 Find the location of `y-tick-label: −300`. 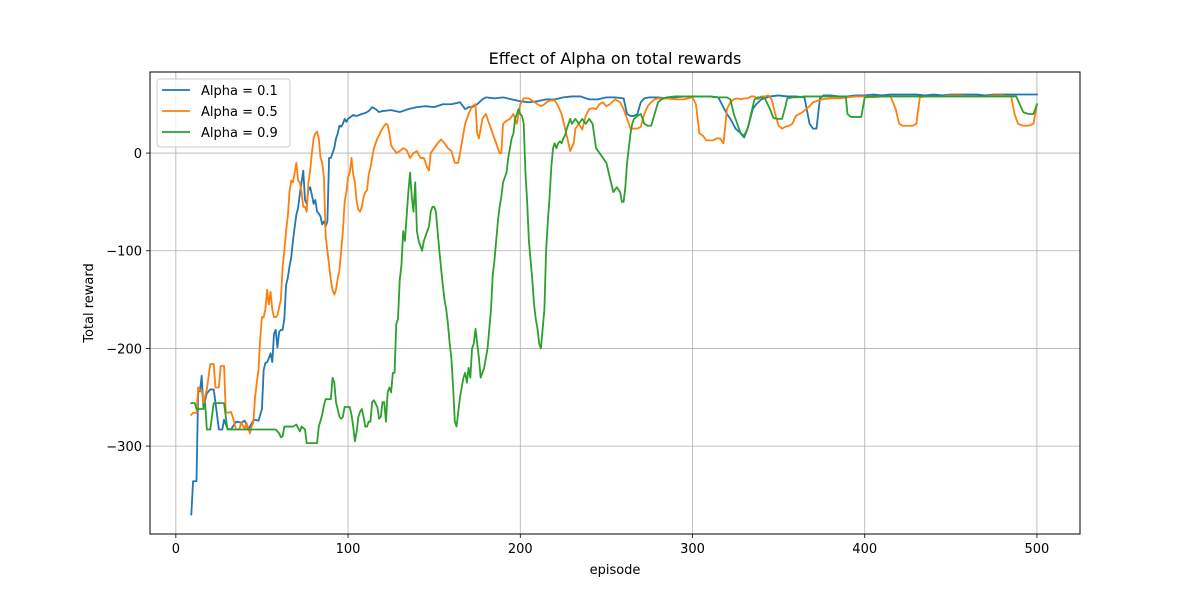

y-tick-label: −300 is located at coordinates (124, 447).